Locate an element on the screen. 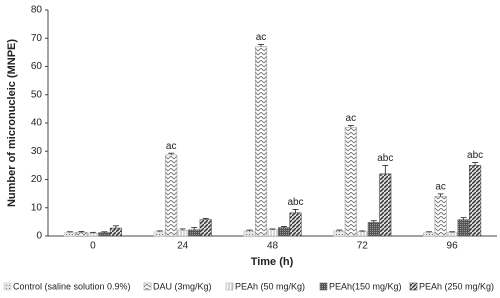  y-tick-label: 0 is located at coordinates (39, 236).